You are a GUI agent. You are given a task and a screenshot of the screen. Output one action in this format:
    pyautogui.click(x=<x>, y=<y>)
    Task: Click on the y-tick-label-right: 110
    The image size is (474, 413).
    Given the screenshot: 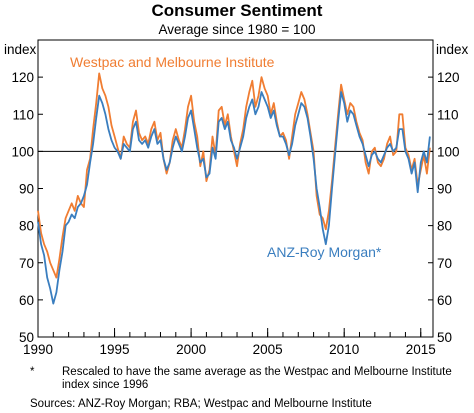 What is the action you would take?
    pyautogui.click(x=448, y=114)
    